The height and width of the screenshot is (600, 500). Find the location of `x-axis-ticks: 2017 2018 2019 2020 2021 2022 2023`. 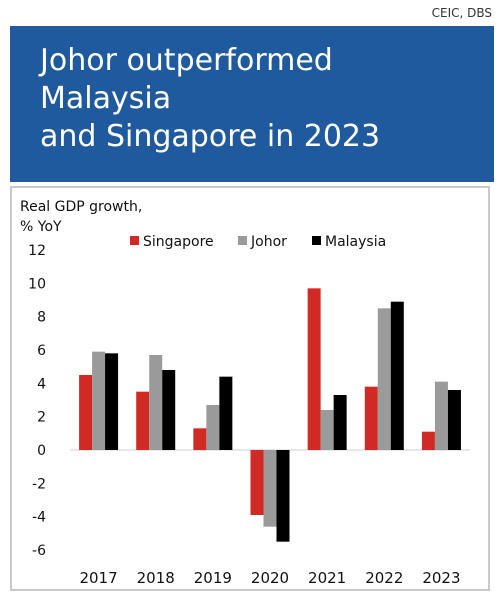

x-axis-ticks: 2017 2018 2019 2020 2021 2022 2023 is located at coordinates (269, 578).